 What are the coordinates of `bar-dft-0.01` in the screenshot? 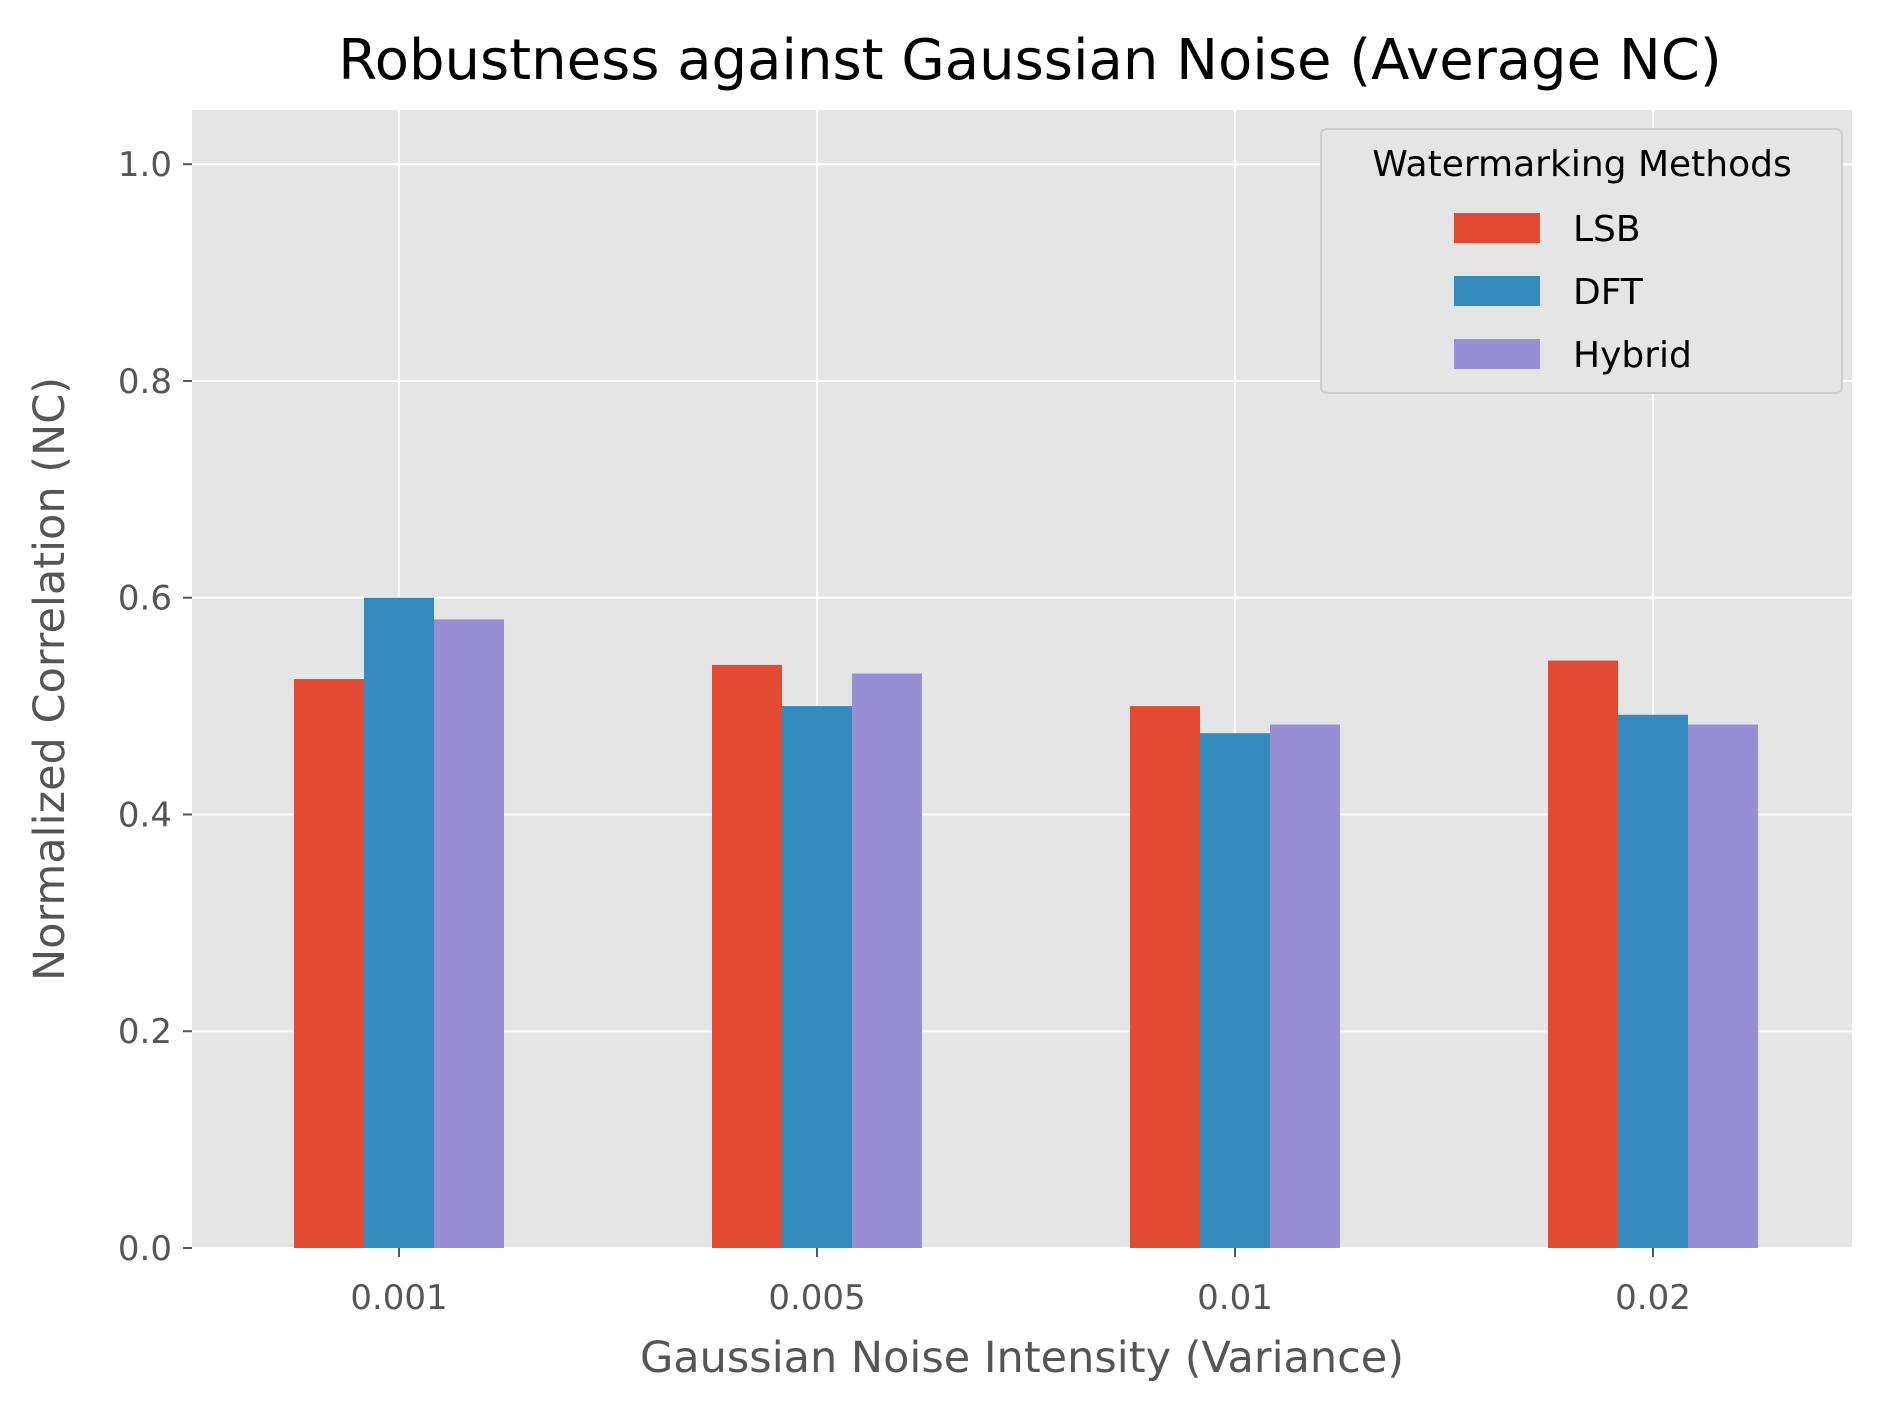 It's located at (1235, 990).